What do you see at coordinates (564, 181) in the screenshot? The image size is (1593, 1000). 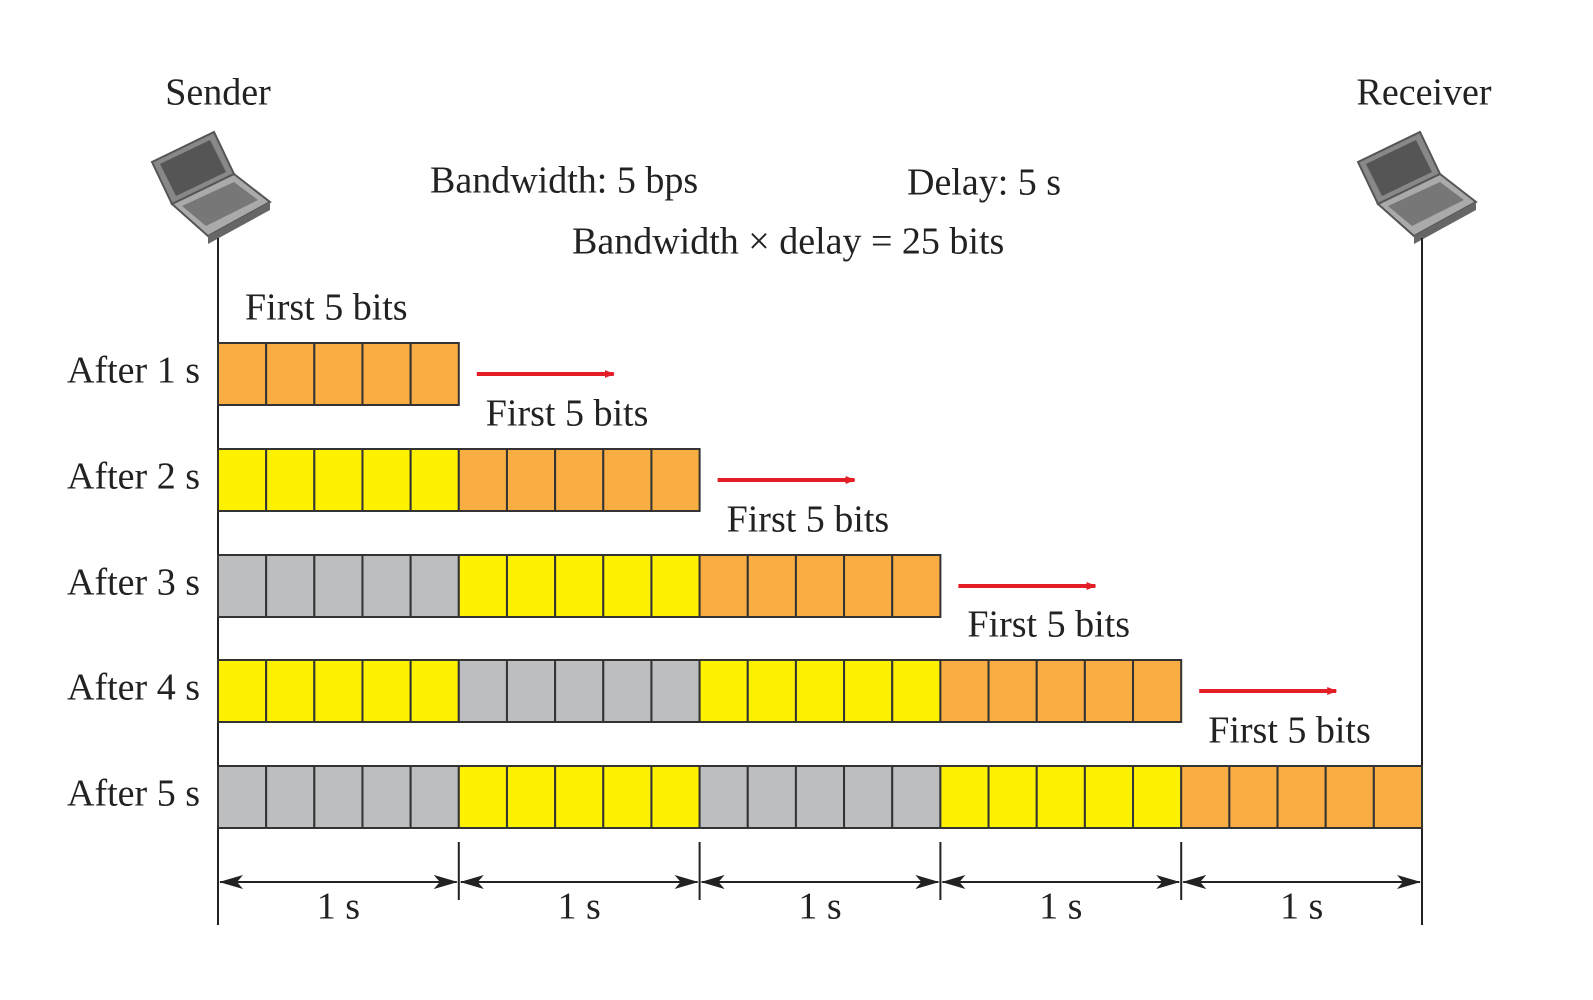 I see `bandwidth-label: Bandwidth: 5 bps` at bounding box center [564, 181].